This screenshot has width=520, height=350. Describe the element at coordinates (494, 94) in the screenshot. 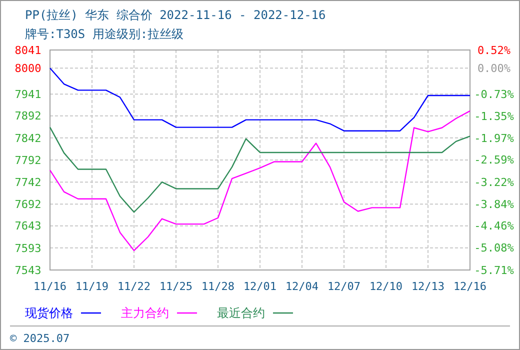

I see `y2-tick-label: -0.73%` at that location.